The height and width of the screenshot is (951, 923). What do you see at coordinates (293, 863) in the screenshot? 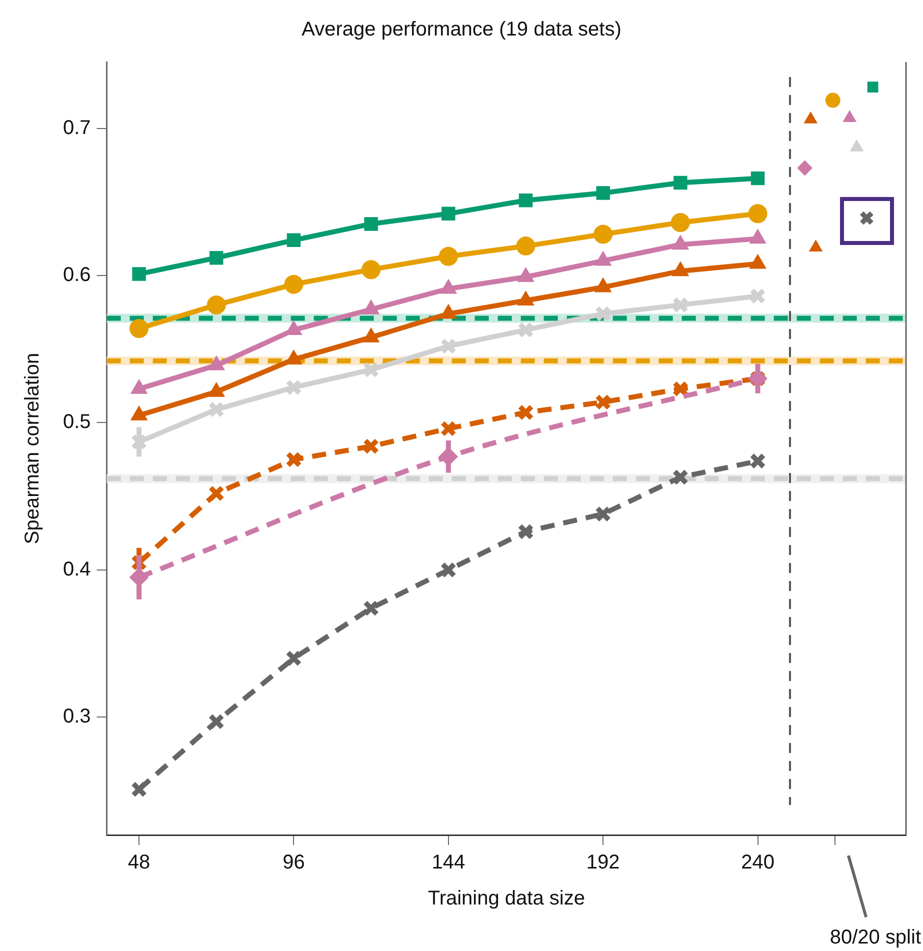
I see `x-tick-label: 96` at bounding box center [293, 863].